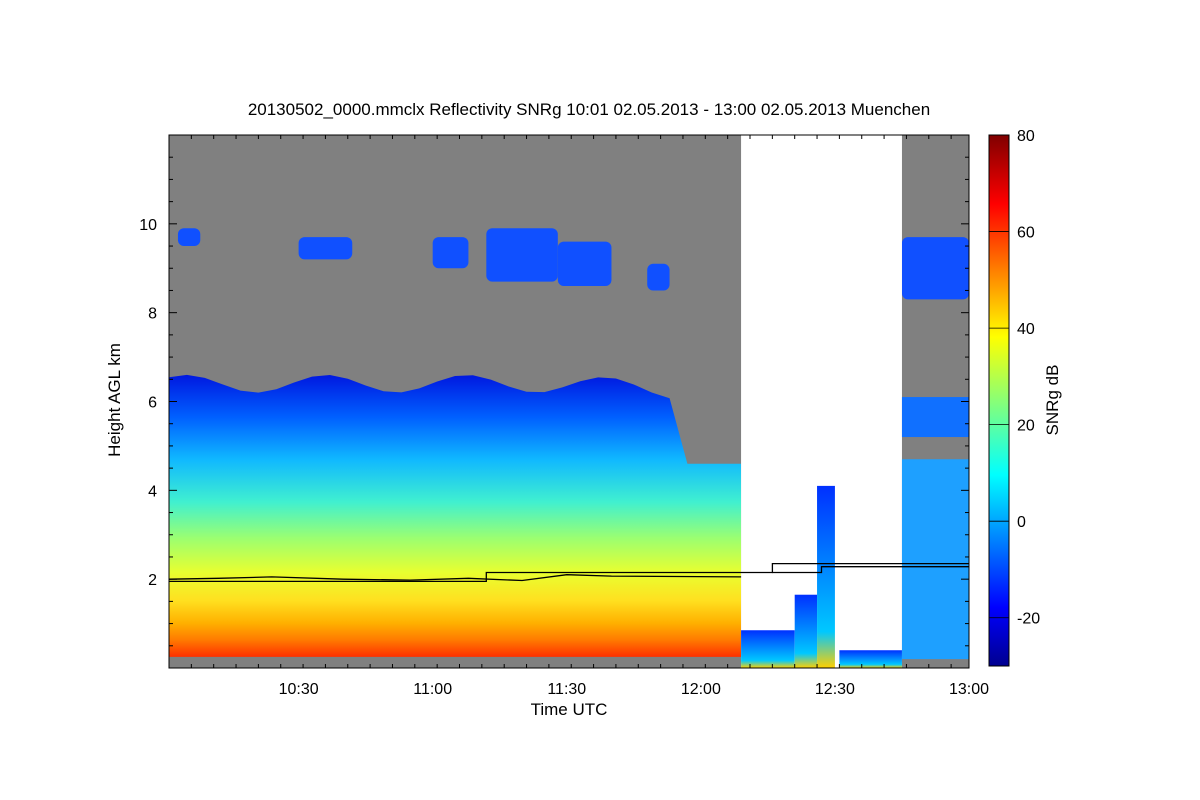 The height and width of the screenshot is (800, 1200). I want to click on y-tick-label: 6, so click(152, 403).